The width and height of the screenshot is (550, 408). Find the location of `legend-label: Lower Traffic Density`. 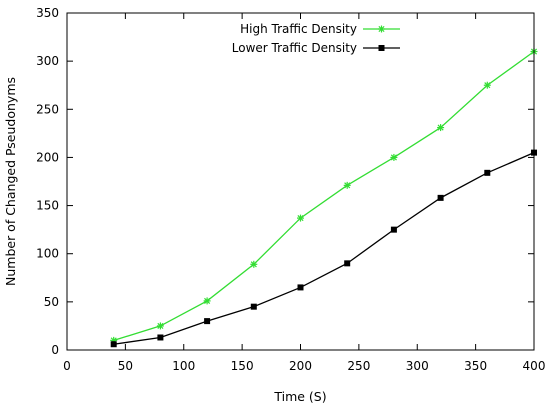

legend-label: Lower Traffic Density is located at coordinates (294, 48).